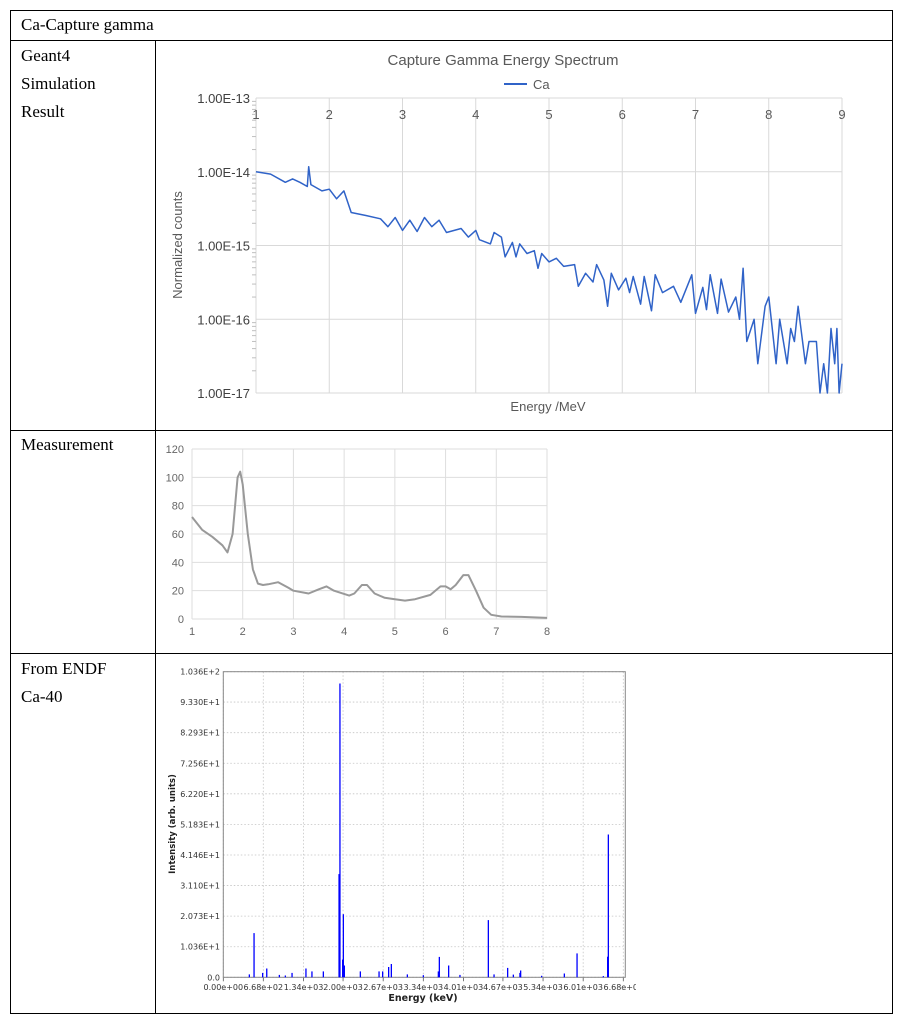 This screenshot has width=901, height=1024. Describe the element at coordinates (223, 319) in the screenshot. I see `y-tick-label: 1.00E-16` at that location.